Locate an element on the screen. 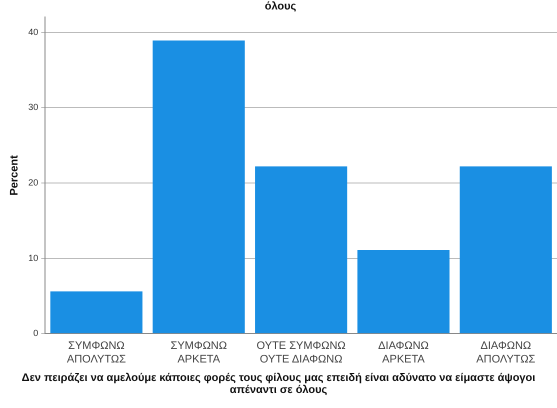 The image size is (557, 408). y-tick-label: 40 is located at coordinates (33, 31).